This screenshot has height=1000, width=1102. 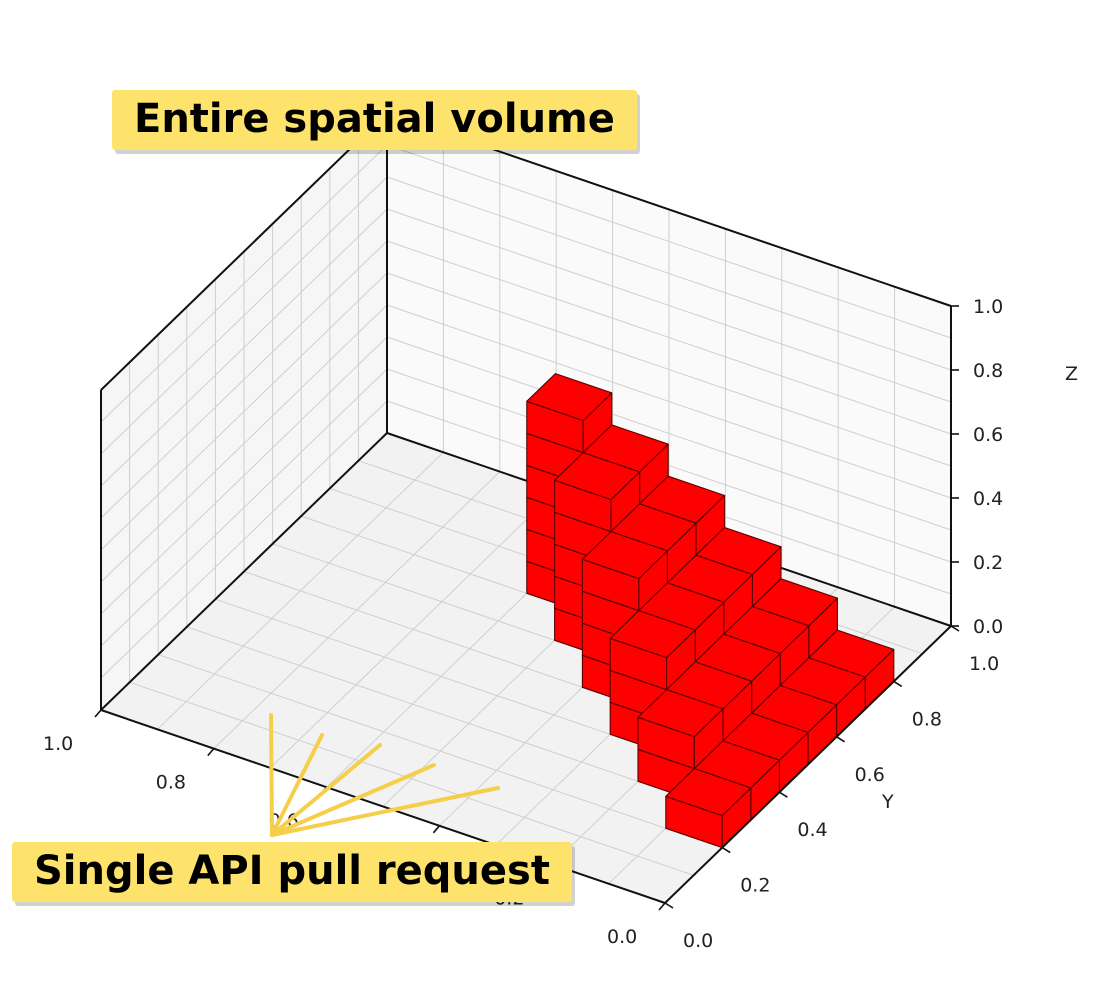 What do you see at coordinates (984, 664) in the screenshot?
I see `y-tick-label: 1.0` at bounding box center [984, 664].